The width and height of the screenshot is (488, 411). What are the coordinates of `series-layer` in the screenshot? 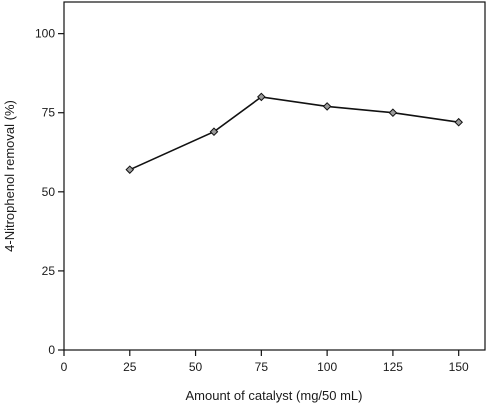 It's located at (294, 133).